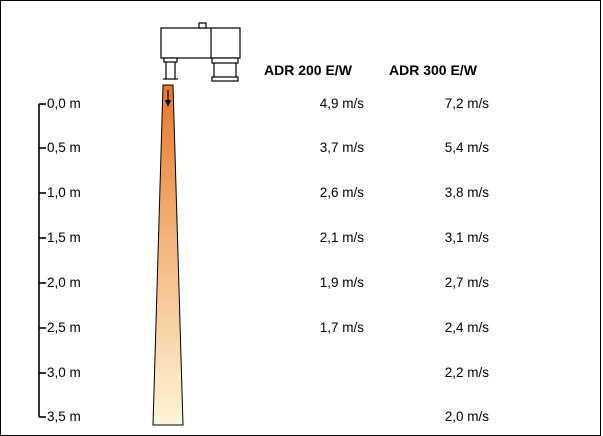 Image resolution: width=603 pixels, height=436 pixels. Describe the element at coordinates (64, 103) in the screenshot. I see `distance-label: 0,0 m` at that location.